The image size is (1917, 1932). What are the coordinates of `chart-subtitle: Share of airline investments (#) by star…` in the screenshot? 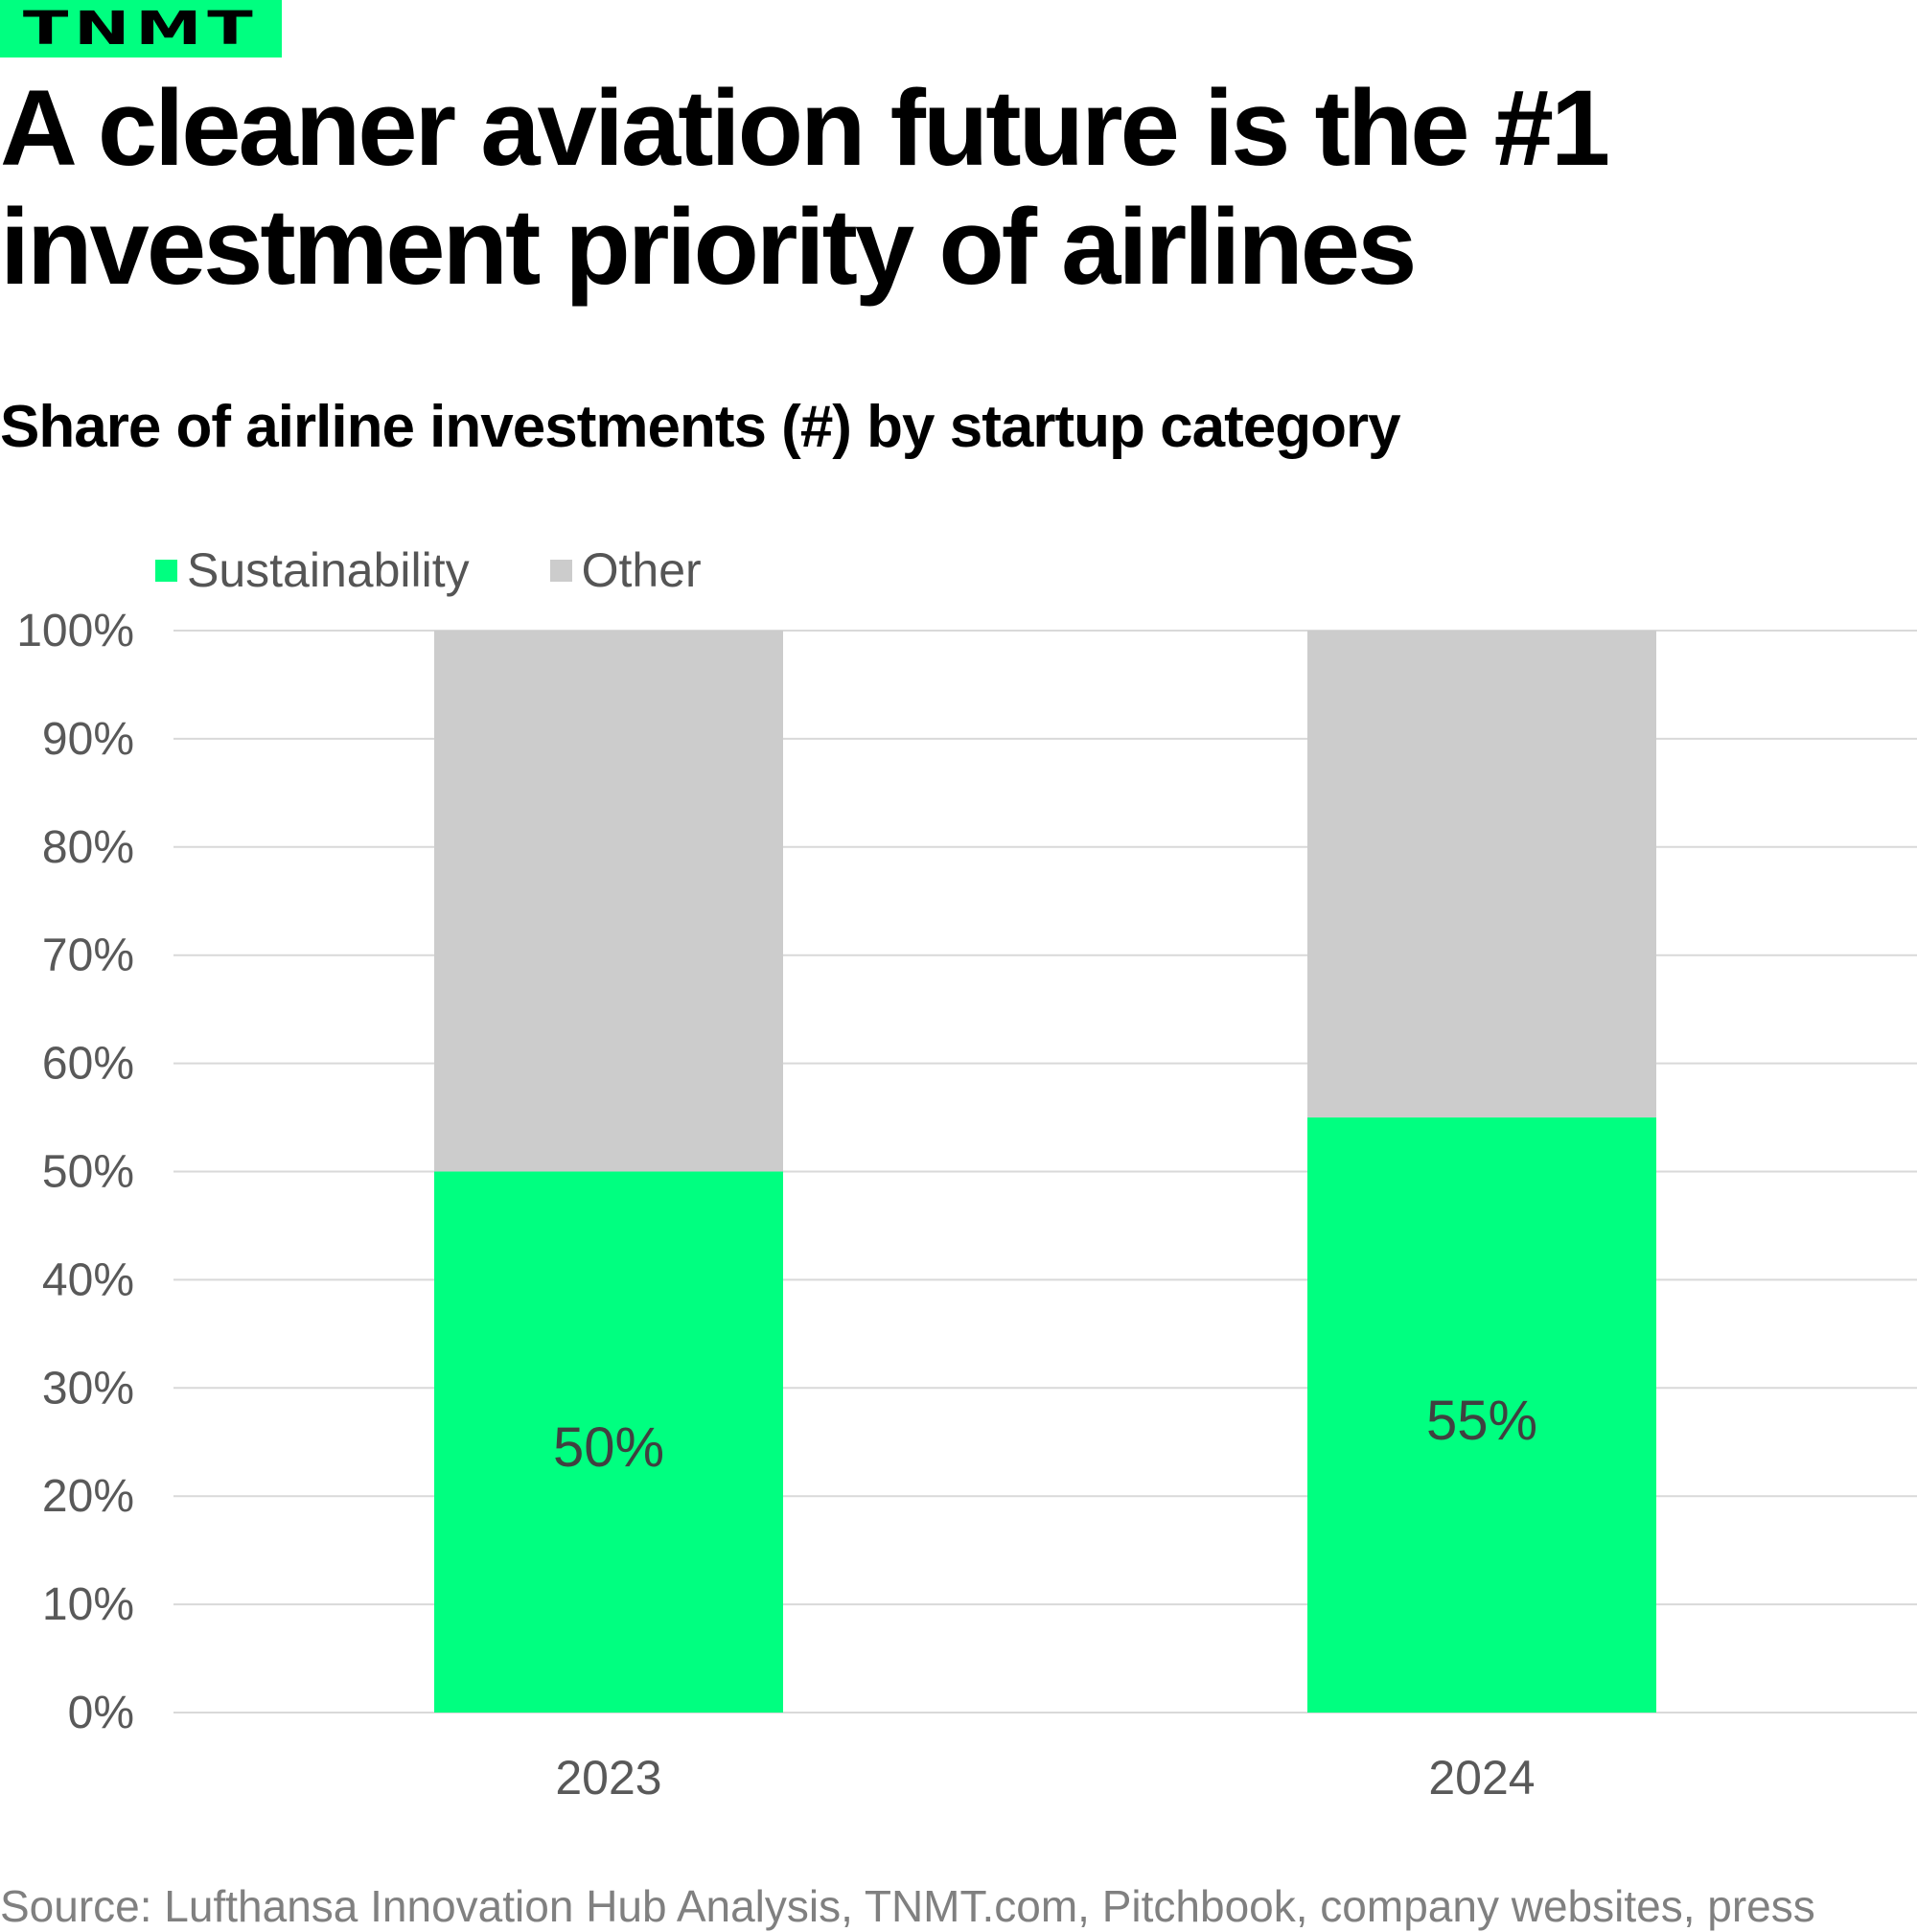 It's located at (700, 427).